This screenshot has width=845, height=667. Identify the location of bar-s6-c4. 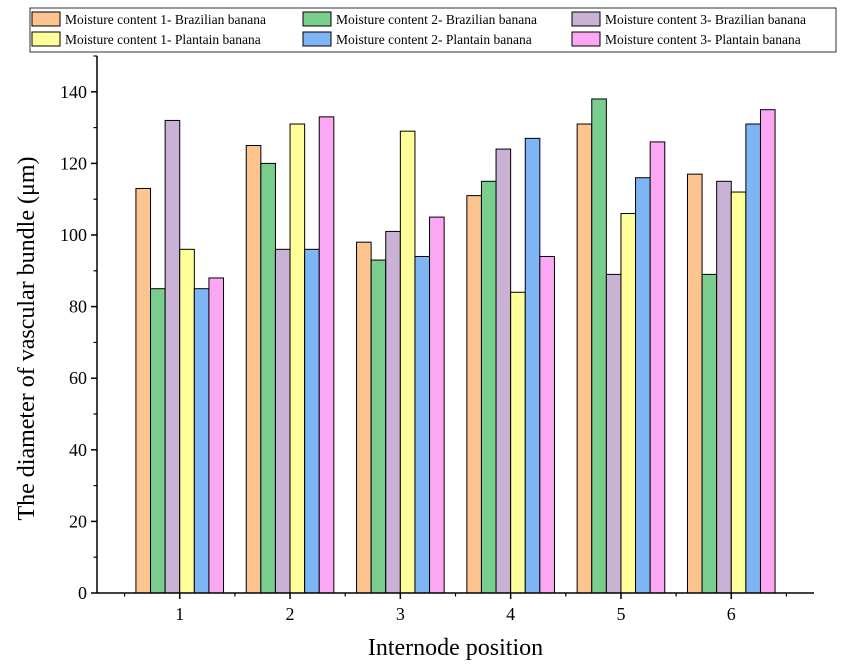
(547, 424).